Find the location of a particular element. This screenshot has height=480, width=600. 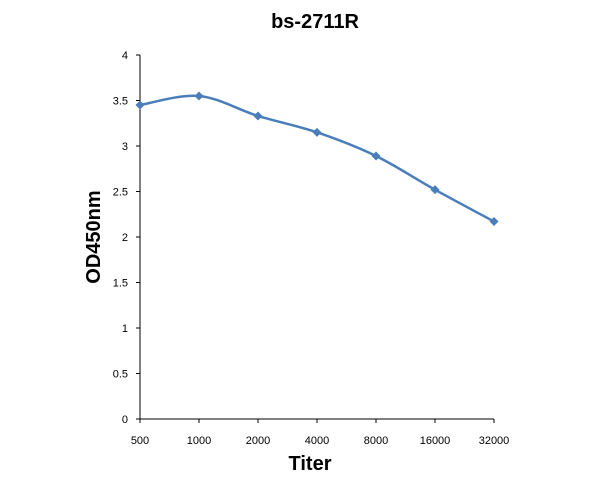

x-tick-label: 8000 is located at coordinates (376, 441).